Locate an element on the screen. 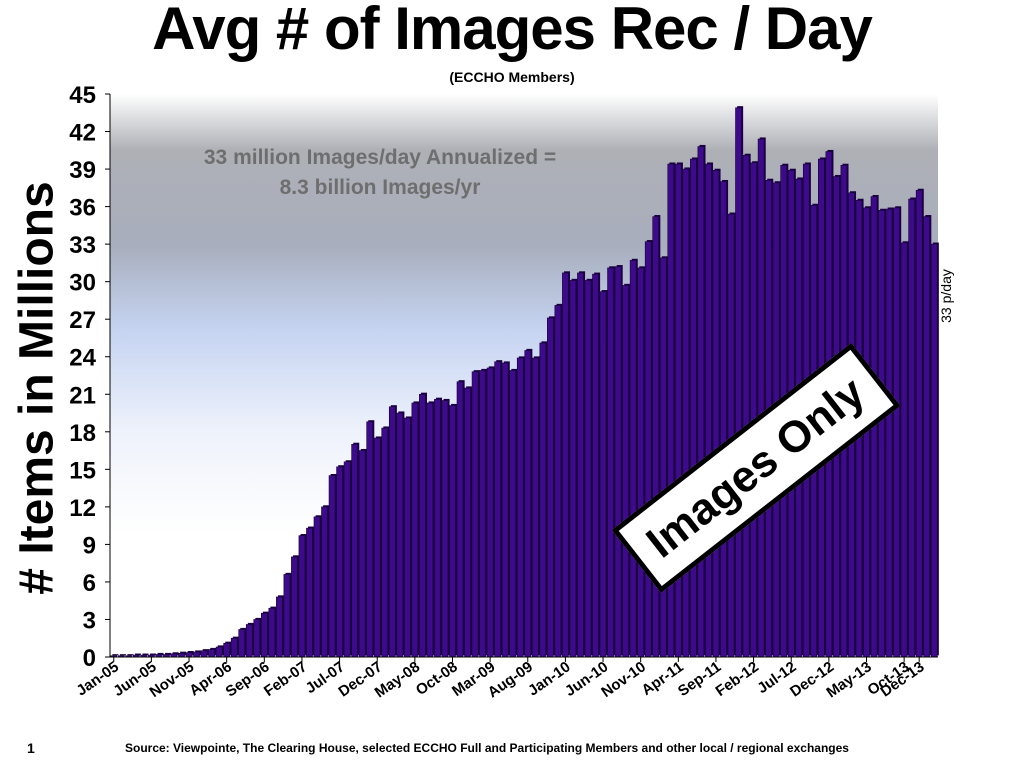 The image size is (1024, 768). y-tick-label: 15 is located at coordinates (82, 470).